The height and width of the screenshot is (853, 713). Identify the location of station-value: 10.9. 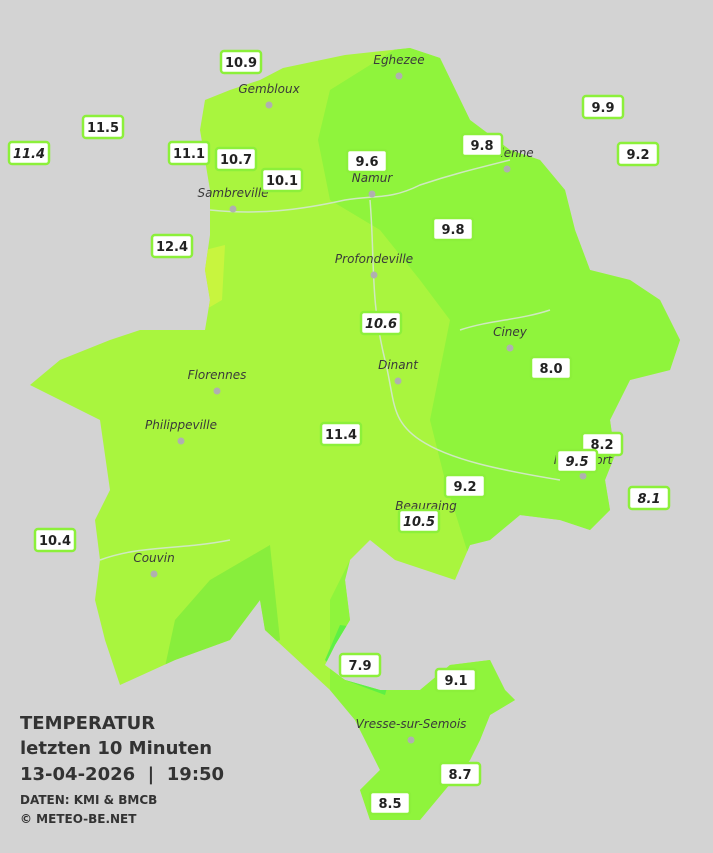
(241, 63).